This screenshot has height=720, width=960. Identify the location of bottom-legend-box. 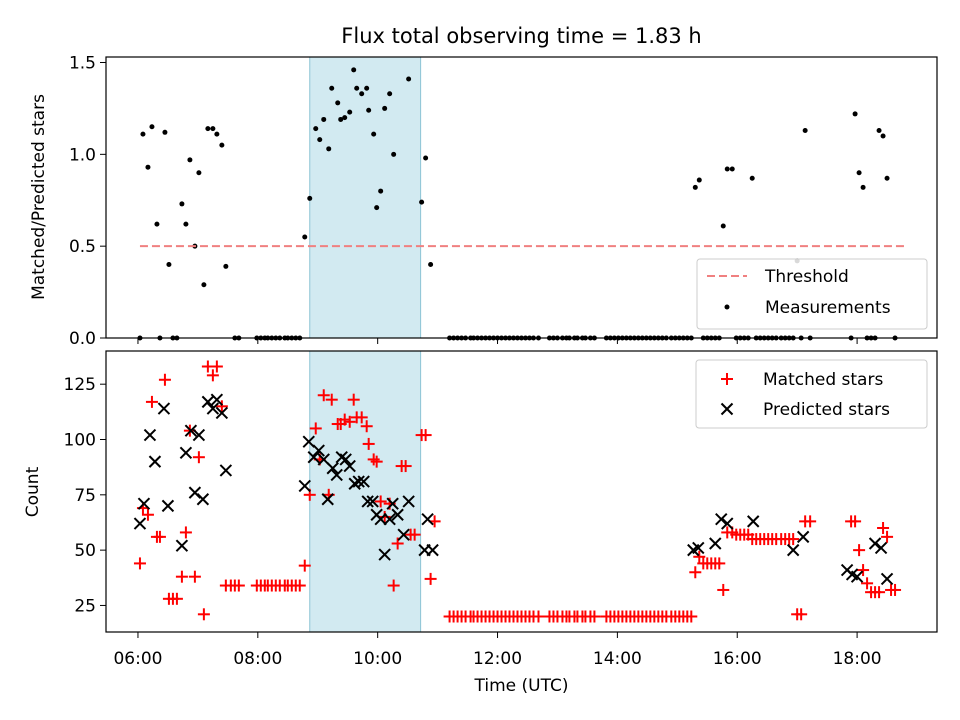
(811, 394).